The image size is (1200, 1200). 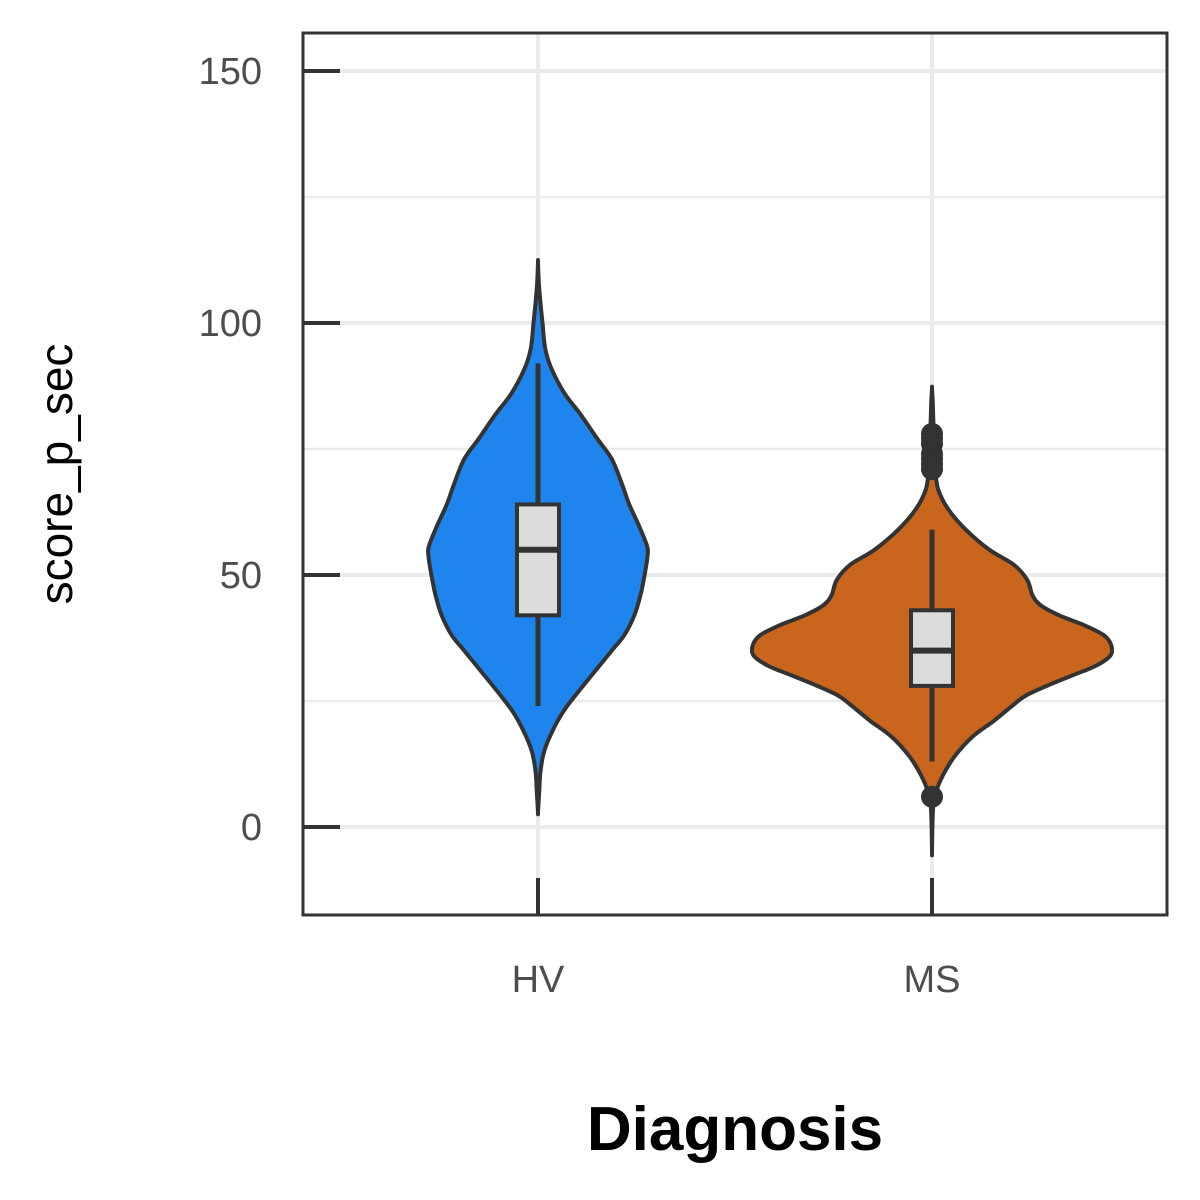 I want to click on y-tick-label: 150, so click(x=230, y=72).